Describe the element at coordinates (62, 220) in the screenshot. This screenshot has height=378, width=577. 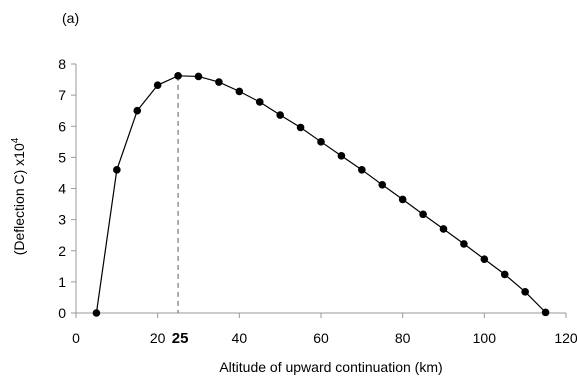
I see `y-tick-label: 3` at that location.